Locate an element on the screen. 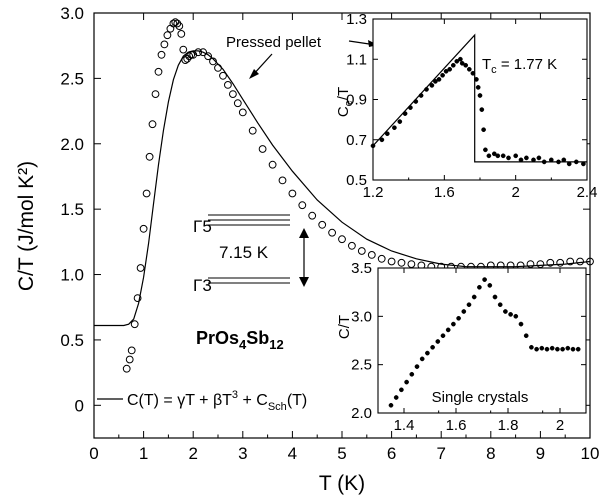 The image size is (602, 497). legend-plus: + C is located at coordinates (253, 400).